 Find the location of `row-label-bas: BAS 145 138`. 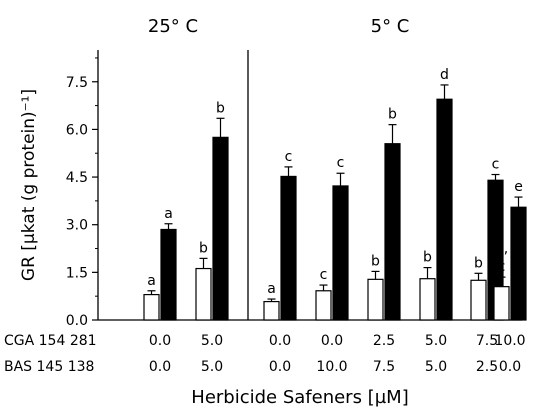

row-label-bas: BAS 145 138 is located at coordinates (49, 367).